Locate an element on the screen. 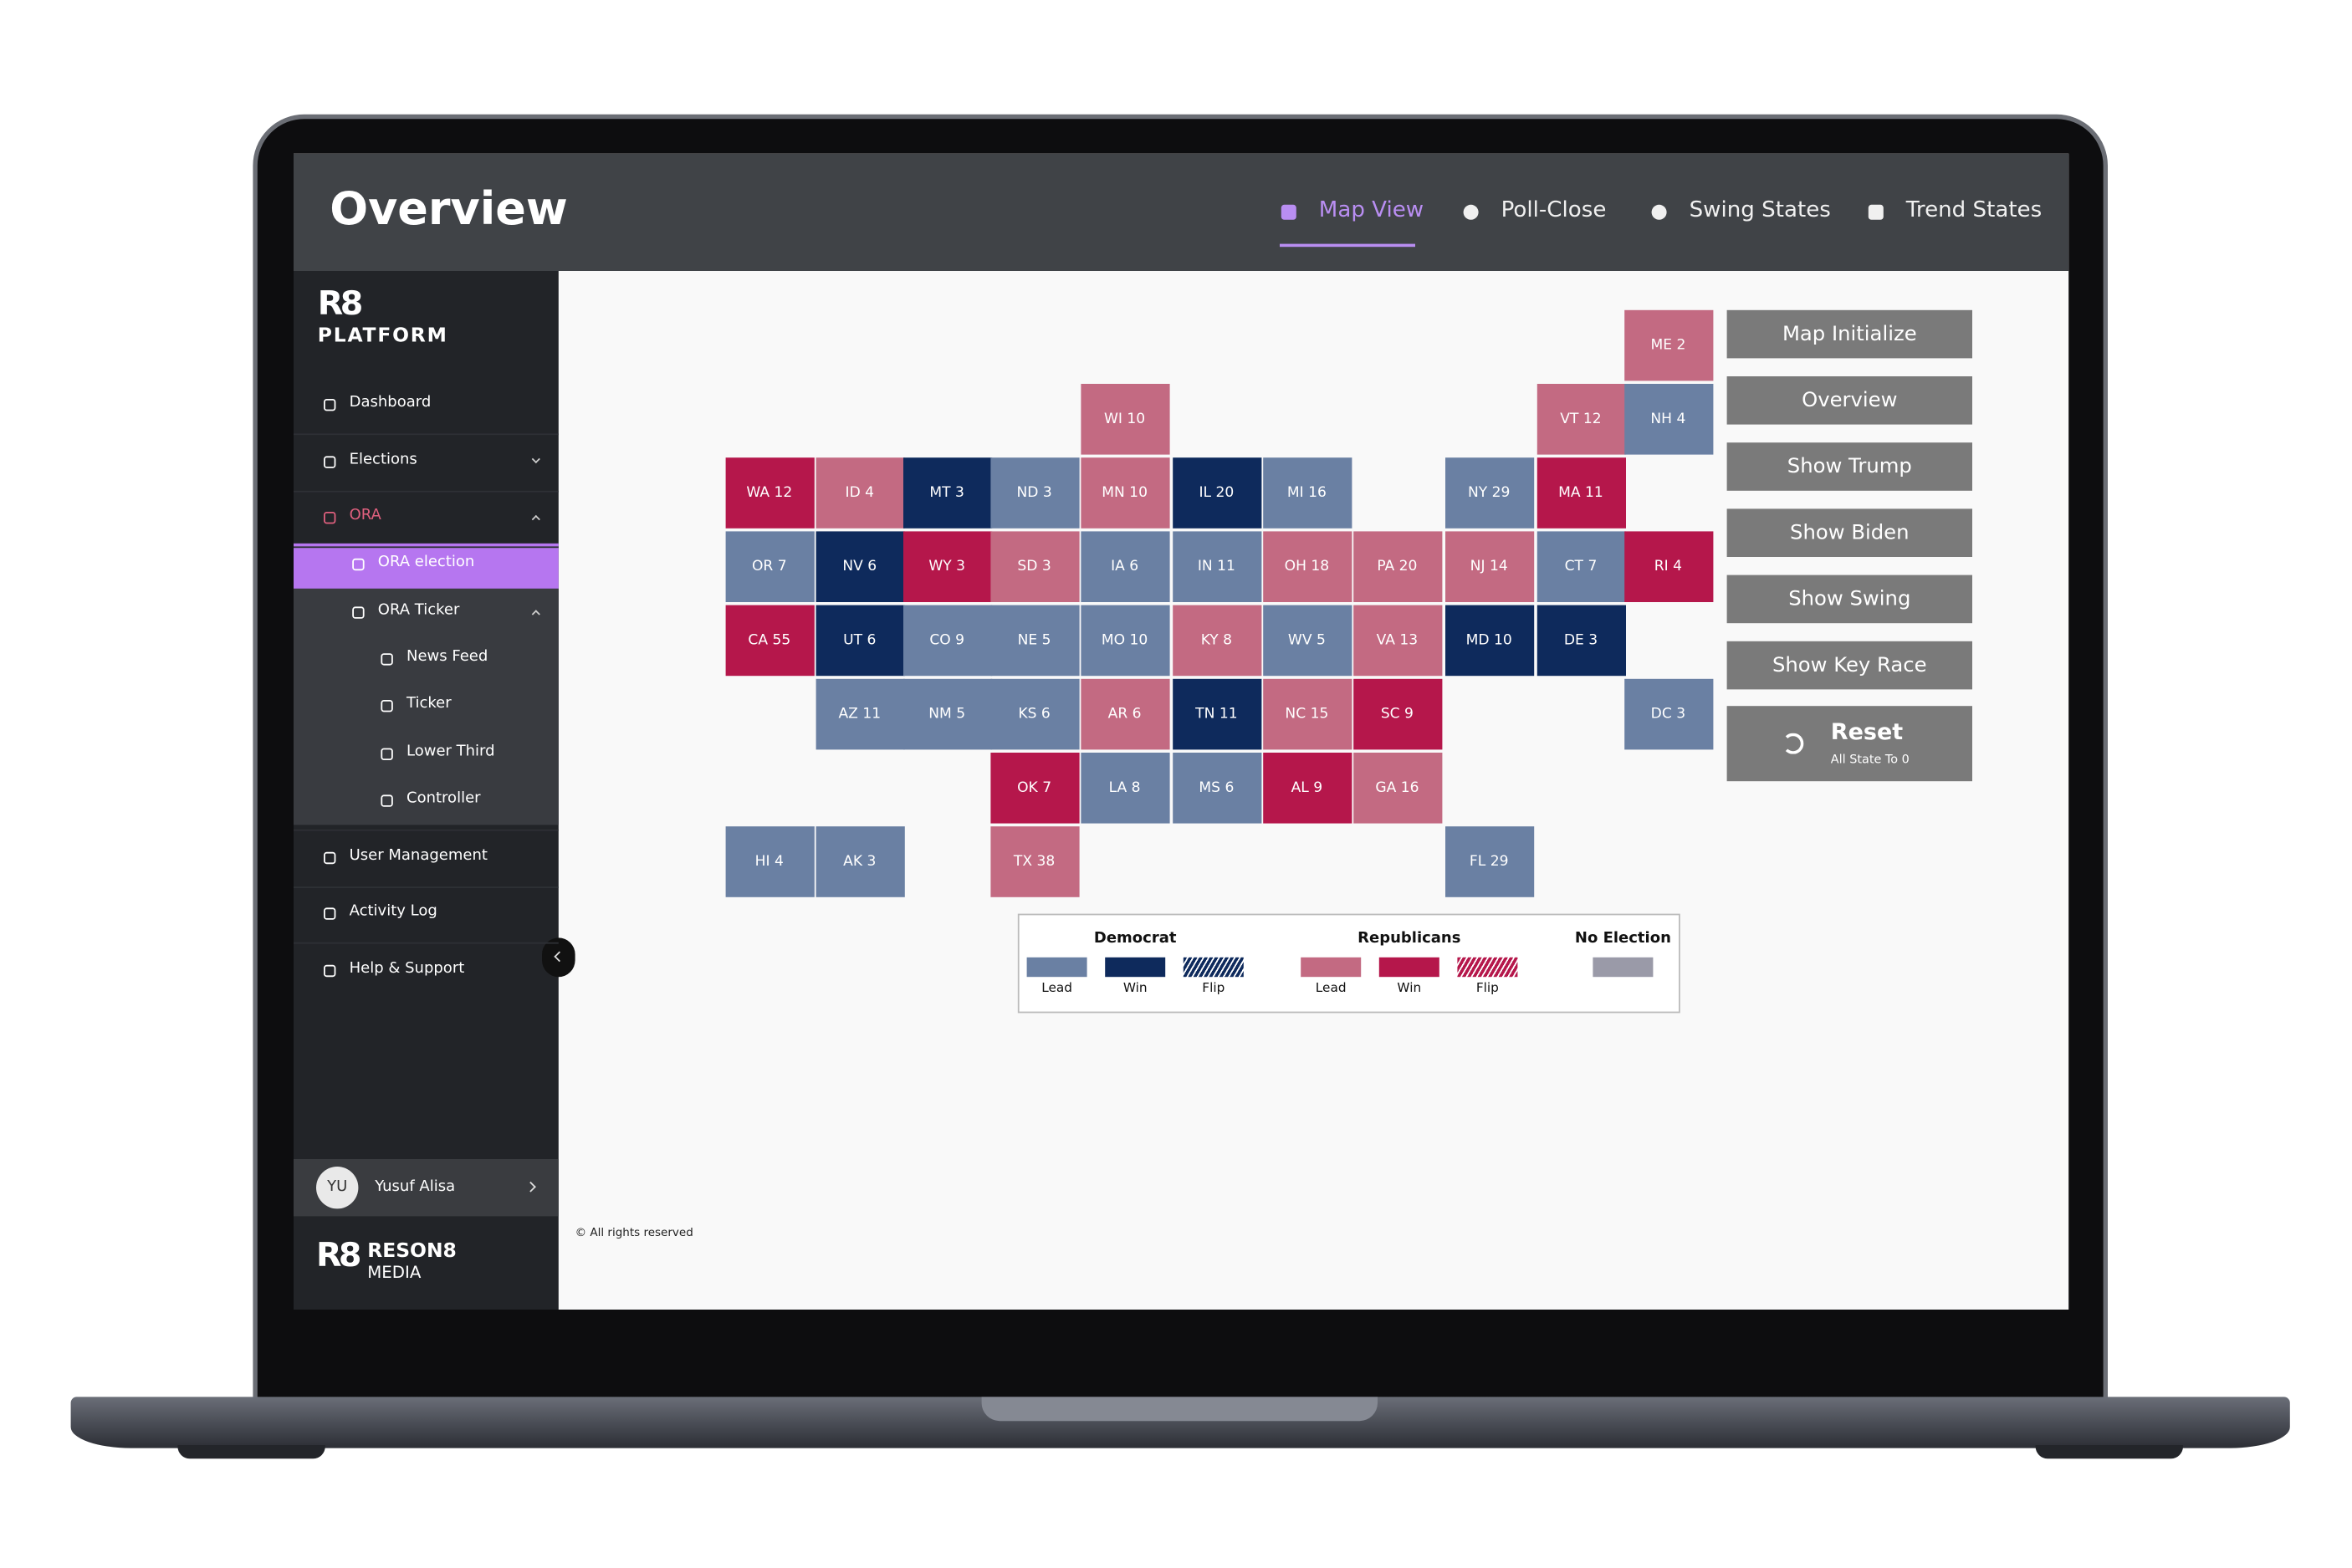  nav-item: ORA election is located at coordinates (426, 562).